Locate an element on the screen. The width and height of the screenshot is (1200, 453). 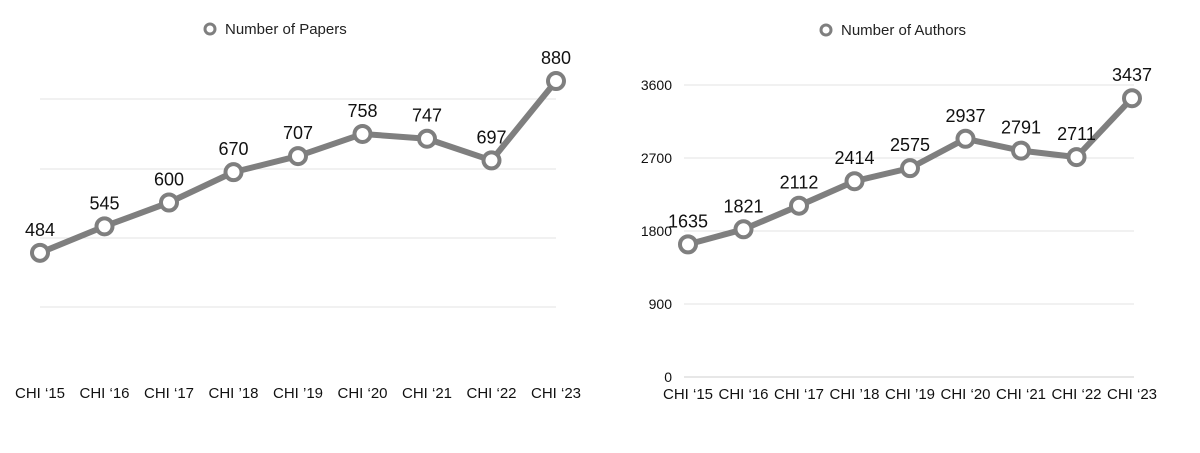
papers-legend-marker is located at coordinates (210, 29).